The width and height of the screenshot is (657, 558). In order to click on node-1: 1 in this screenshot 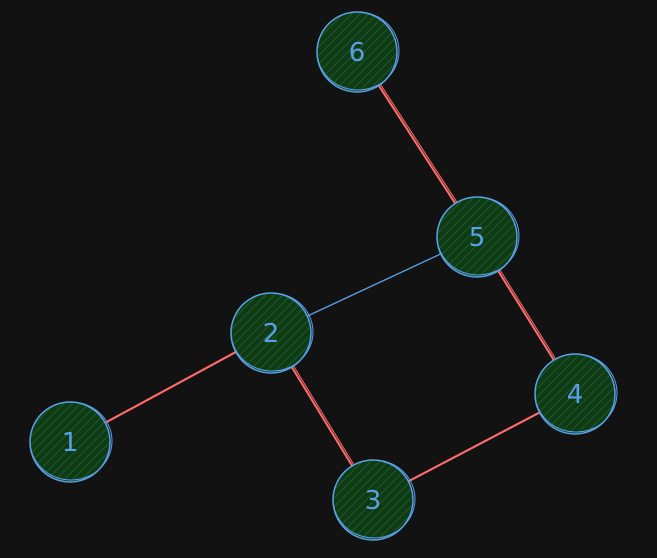, I will do `click(71, 442)`.